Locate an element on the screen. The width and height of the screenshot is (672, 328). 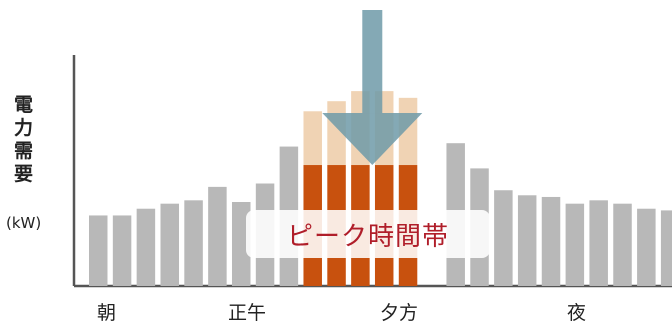
peak-period-label: ピーク時間帯 is located at coordinates (368, 234).